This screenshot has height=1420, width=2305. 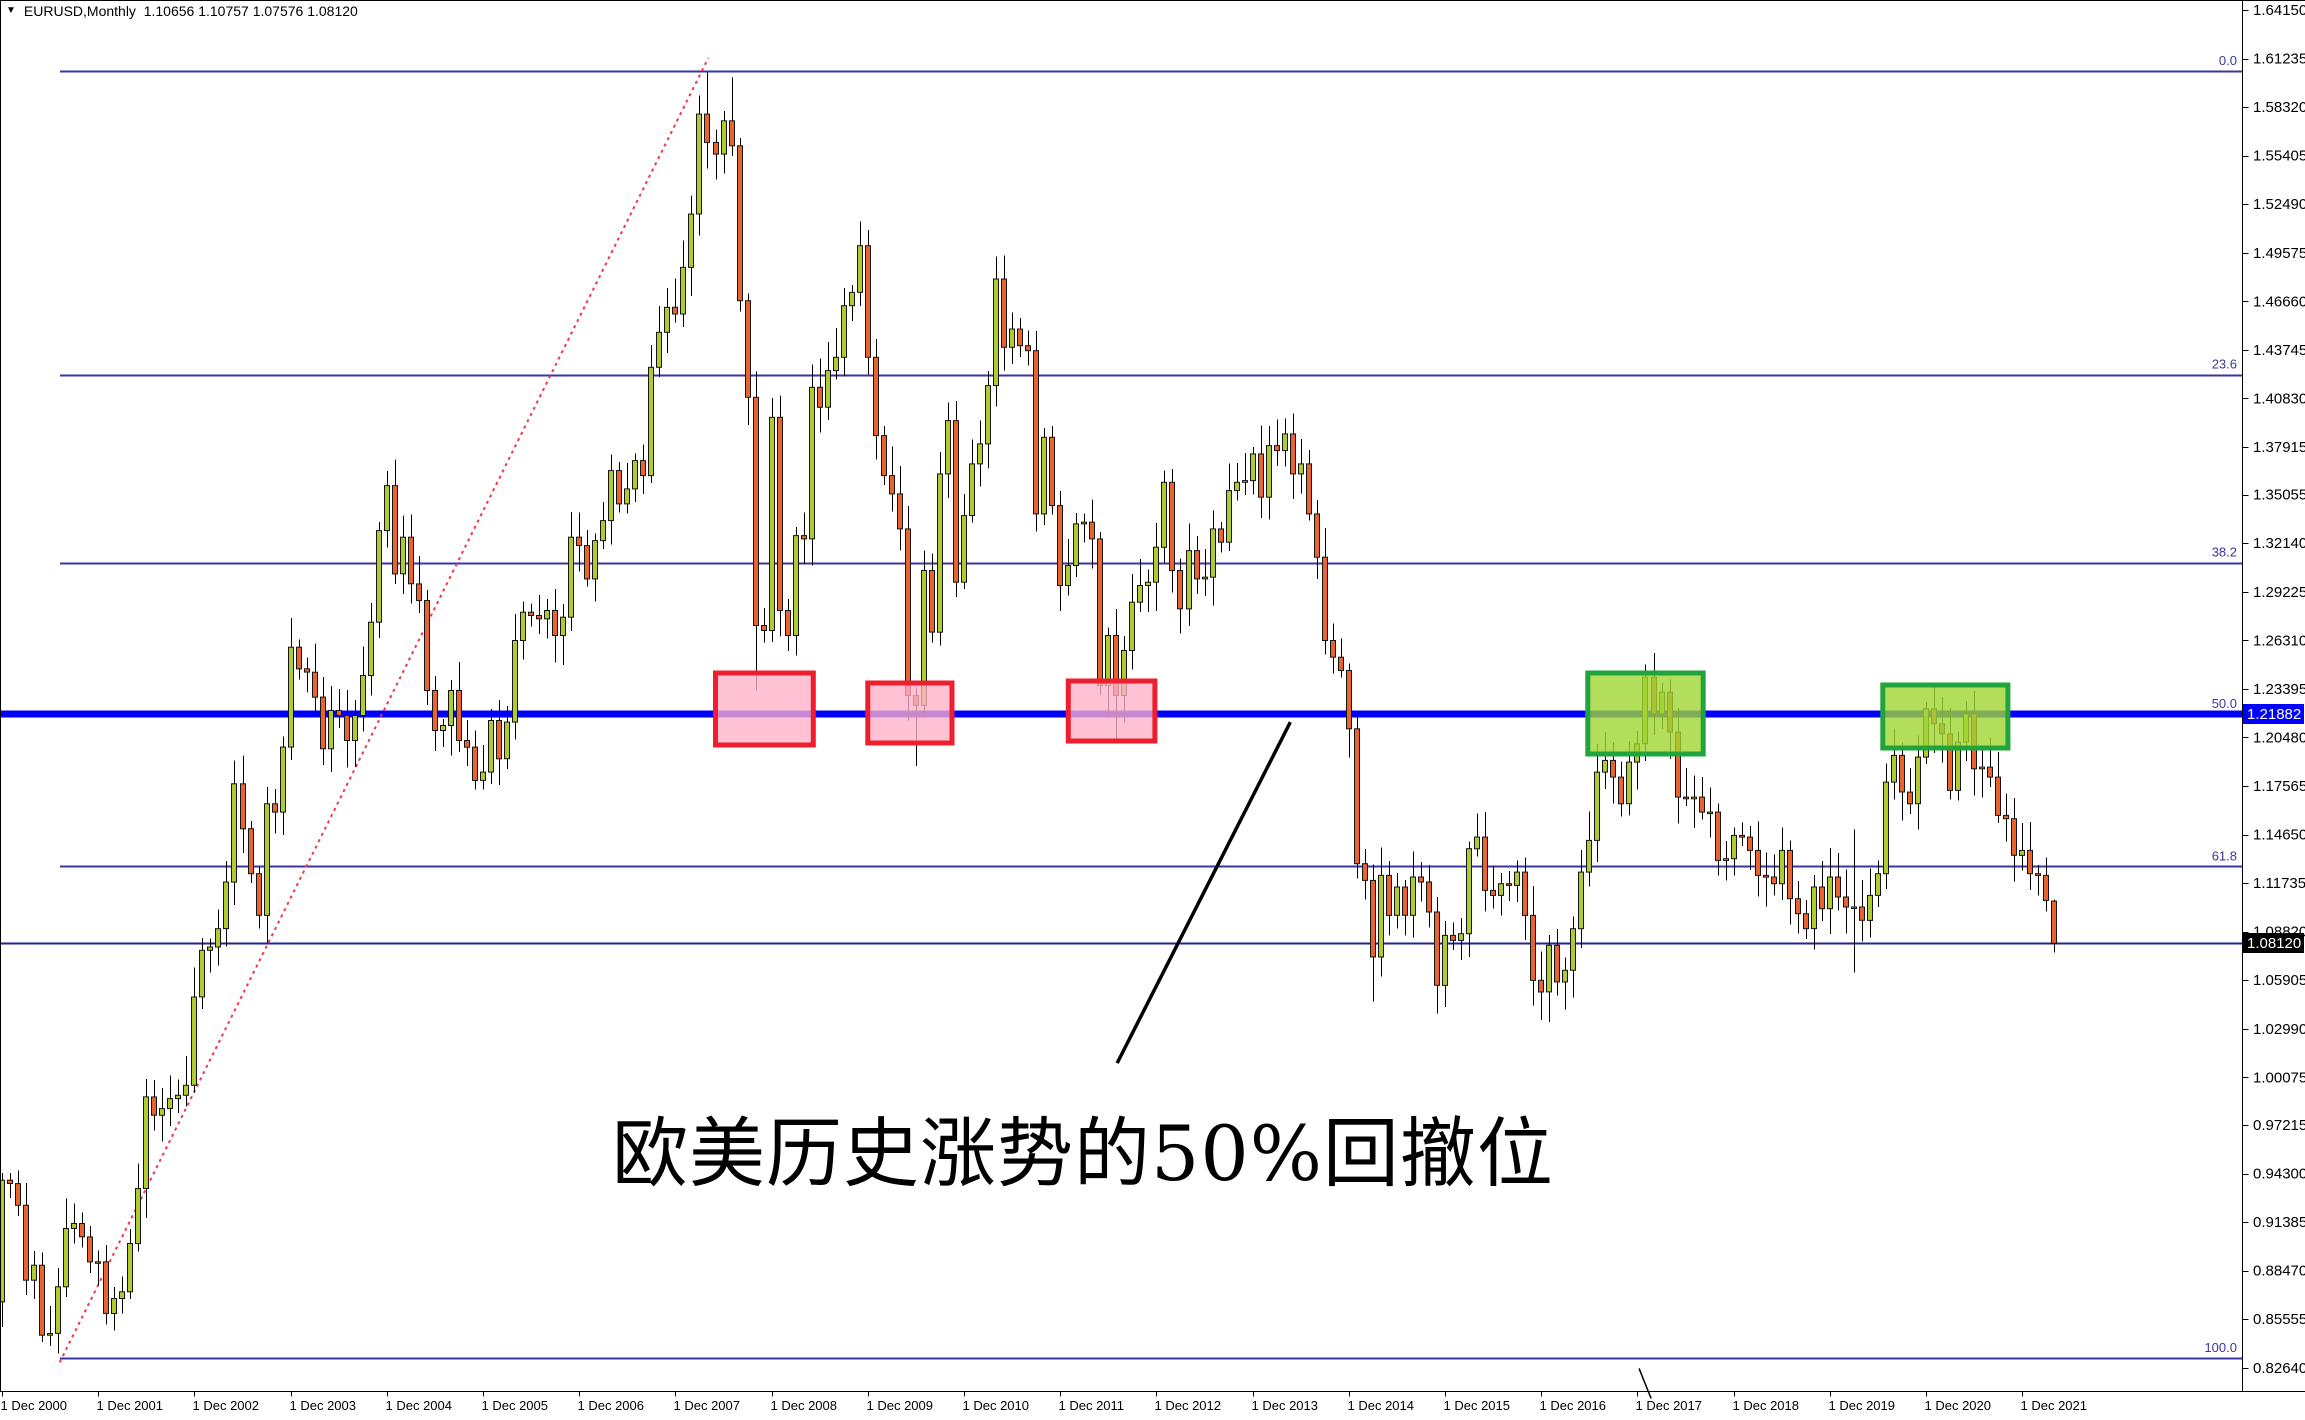 I want to click on price-label: 1.23395, so click(x=2279, y=689).